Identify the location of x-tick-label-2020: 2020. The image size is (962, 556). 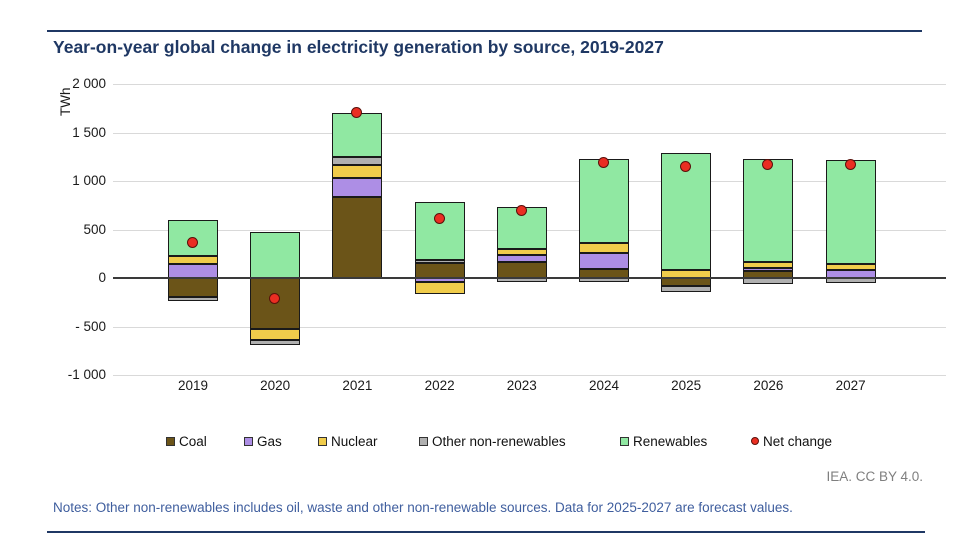
(275, 385).